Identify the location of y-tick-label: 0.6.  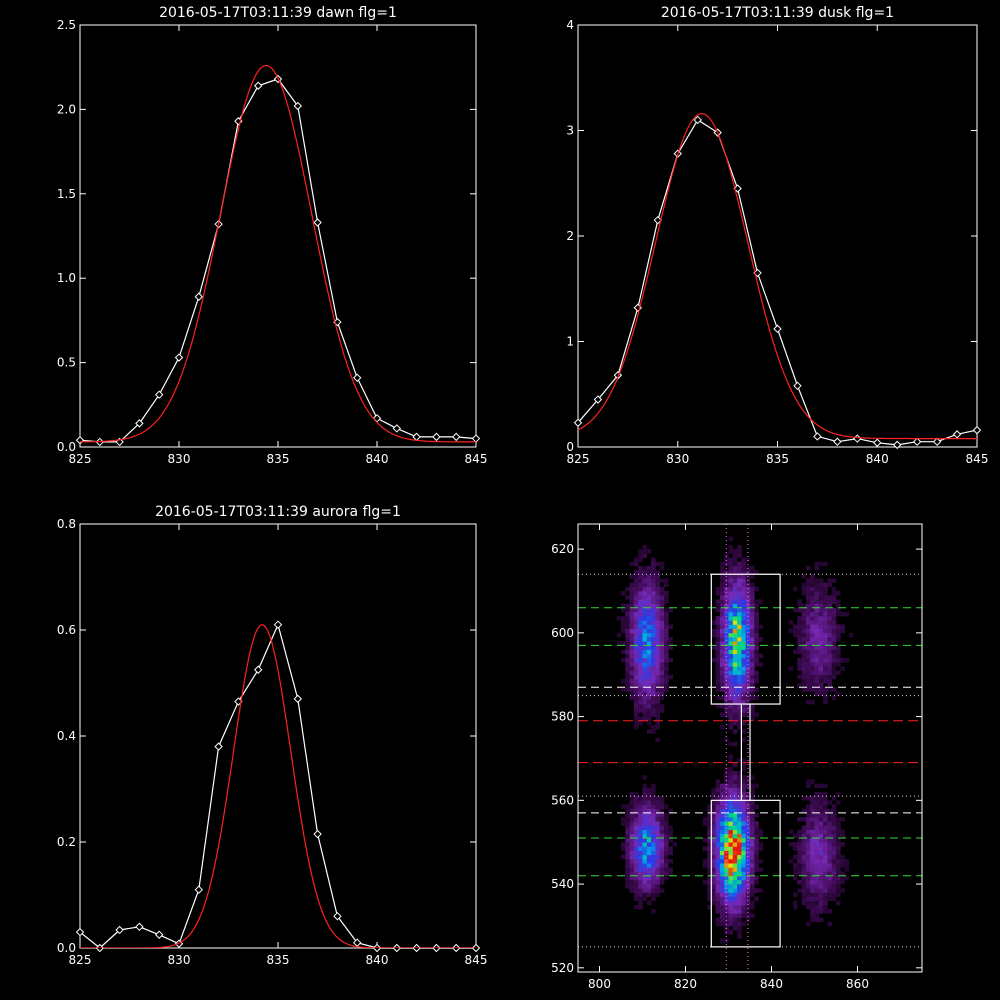
(66, 630).